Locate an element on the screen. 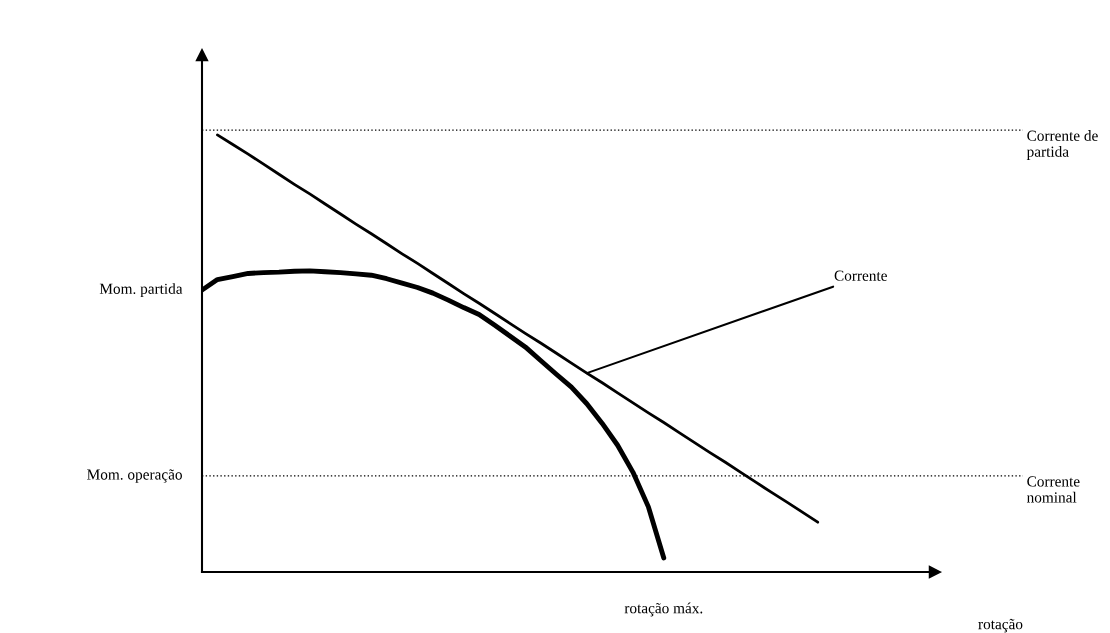 The height and width of the screenshot is (633, 1110). text: Corrente is located at coordinates (860, 275).